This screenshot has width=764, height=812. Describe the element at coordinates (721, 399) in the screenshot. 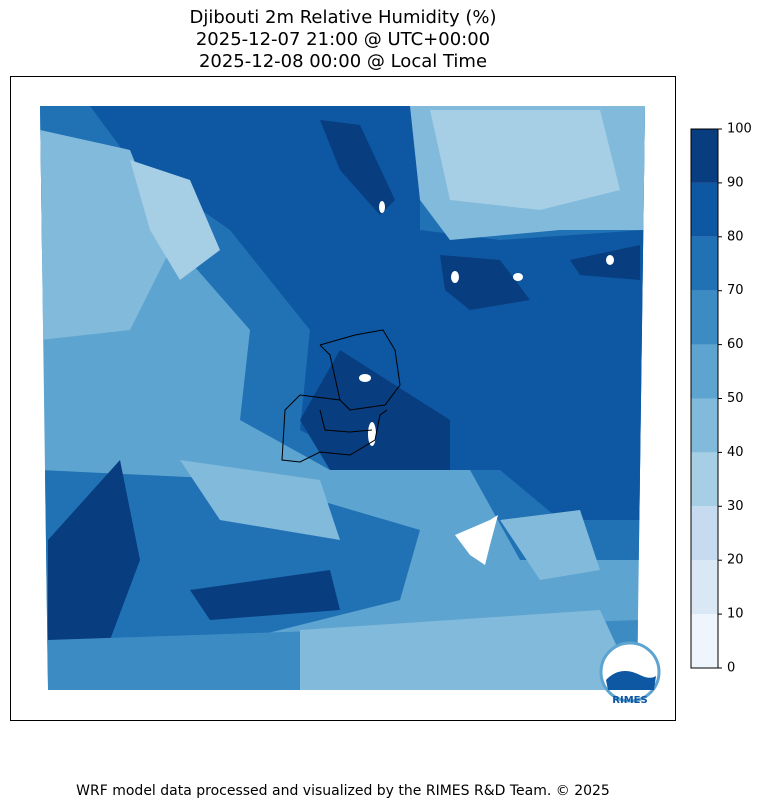

I see `colorbar: 0 10 20 30 40 50 60 70 80 90 100` at that location.